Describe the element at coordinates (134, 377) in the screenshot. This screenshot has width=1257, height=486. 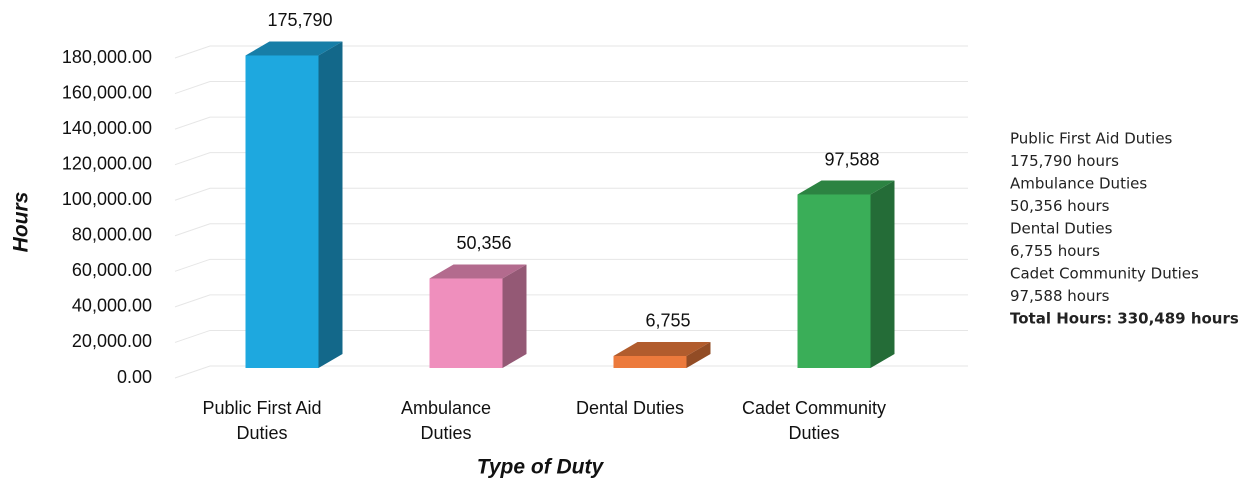
I see `y-tick-label: 0.00` at that location.